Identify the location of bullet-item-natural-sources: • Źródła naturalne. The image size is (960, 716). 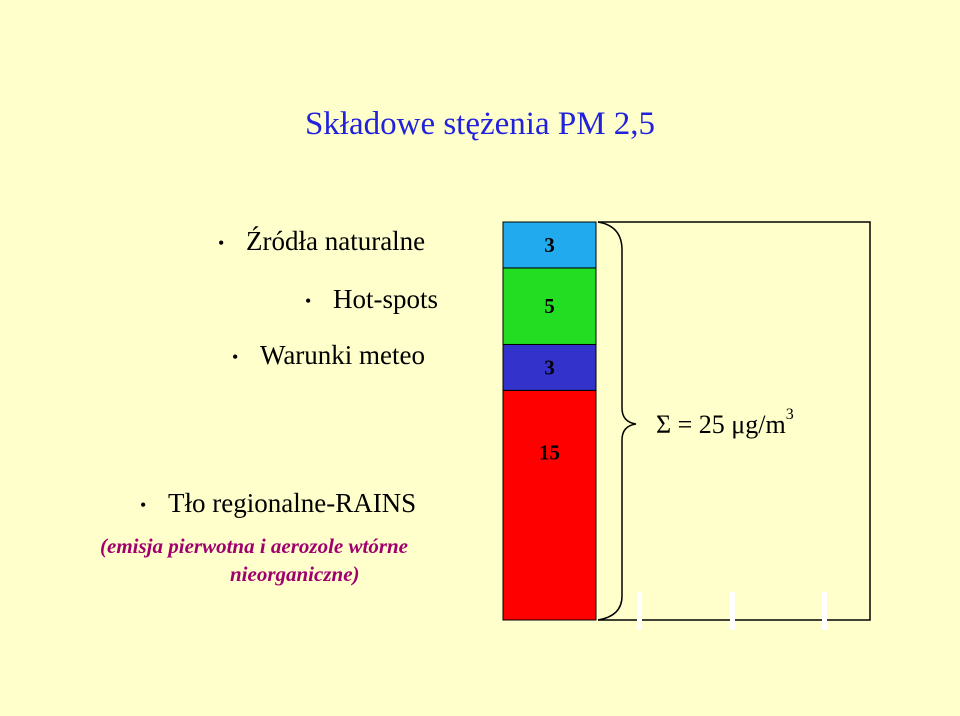
(321, 241).